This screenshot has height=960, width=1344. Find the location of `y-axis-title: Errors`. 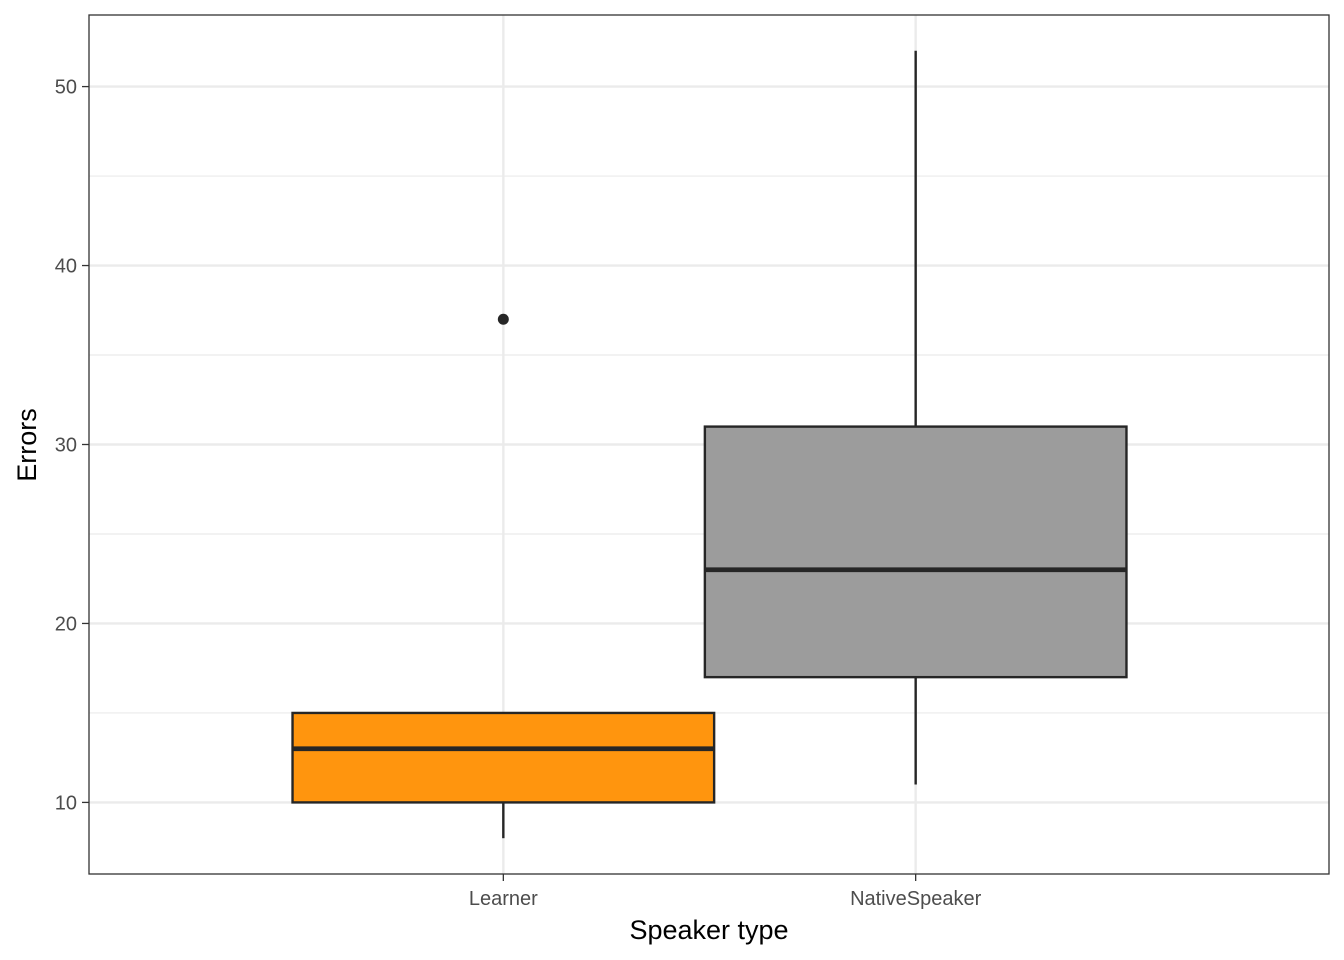

y-axis-title: Errors is located at coordinates (27, 445).